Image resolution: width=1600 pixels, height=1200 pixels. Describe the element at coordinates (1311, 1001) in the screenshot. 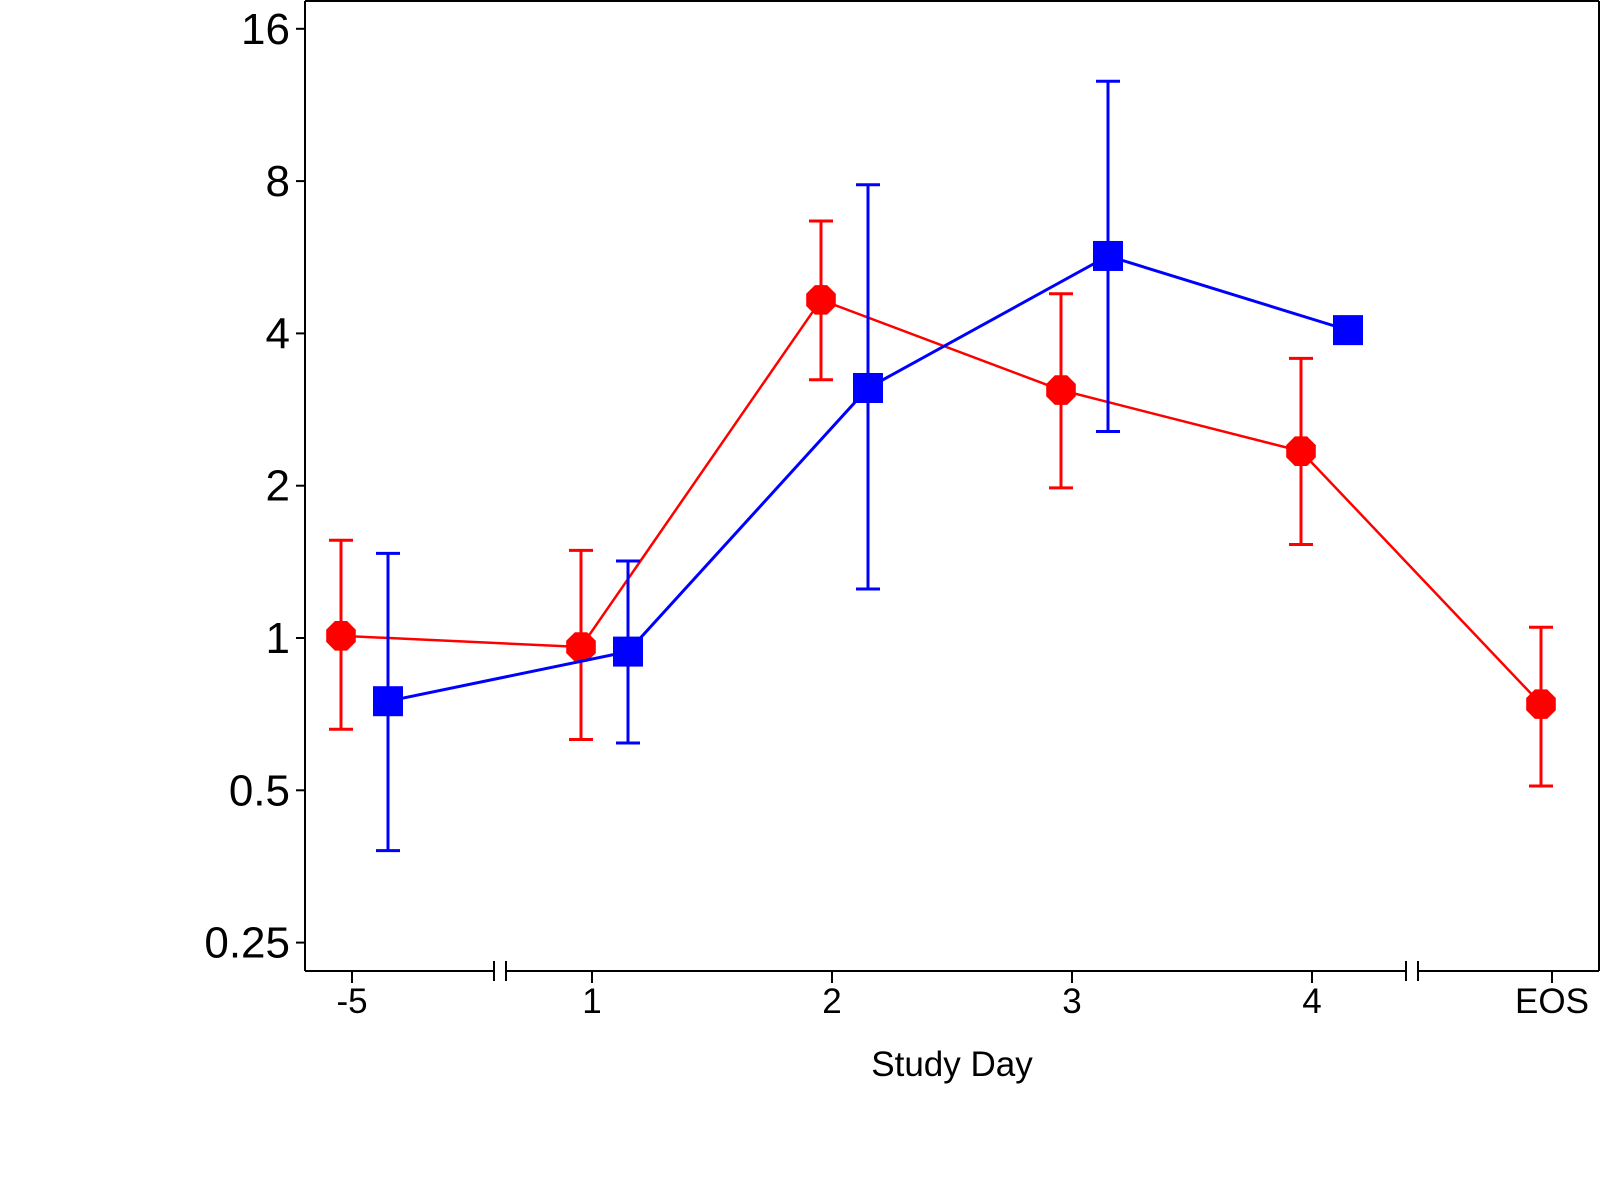

I see `x-tick-label: 4` at that location.